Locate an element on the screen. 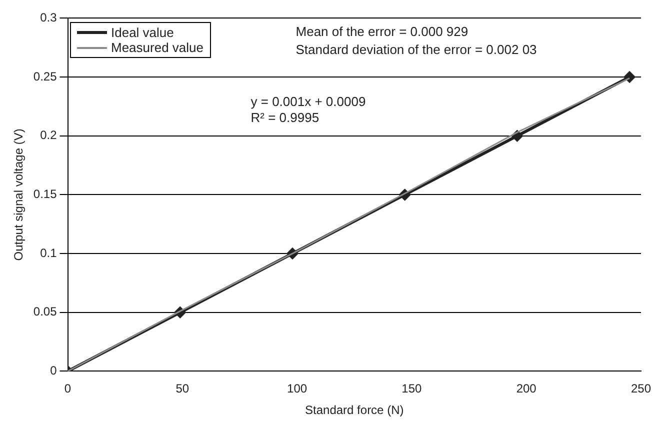 Image resolution: width=663 pixels, height=430 pixels. y-axis-title: Output signal voltage (V) is located at coordinates (19, 194).